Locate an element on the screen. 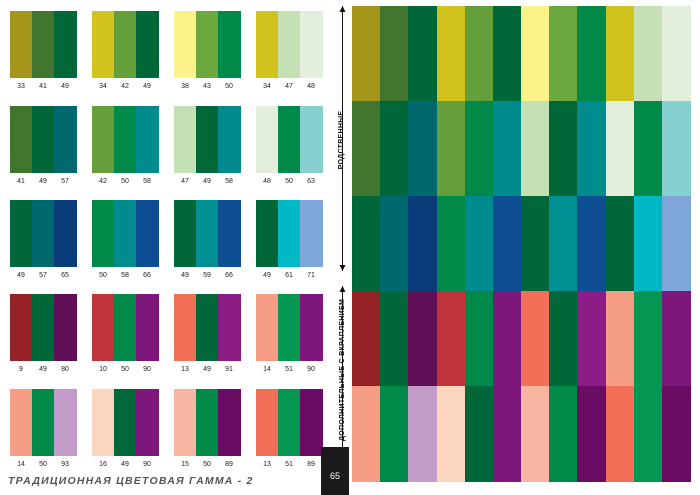  swatch-codes: 34 42 49 is located at coordinates (125, 87).